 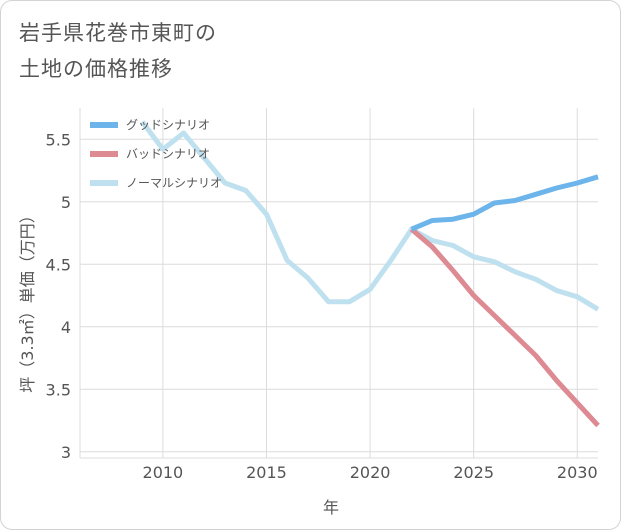 What do you see at coordinates (577, 472) in the screenshot?
I see `x-tick-label: 2030` at bounding box center [577, 472].